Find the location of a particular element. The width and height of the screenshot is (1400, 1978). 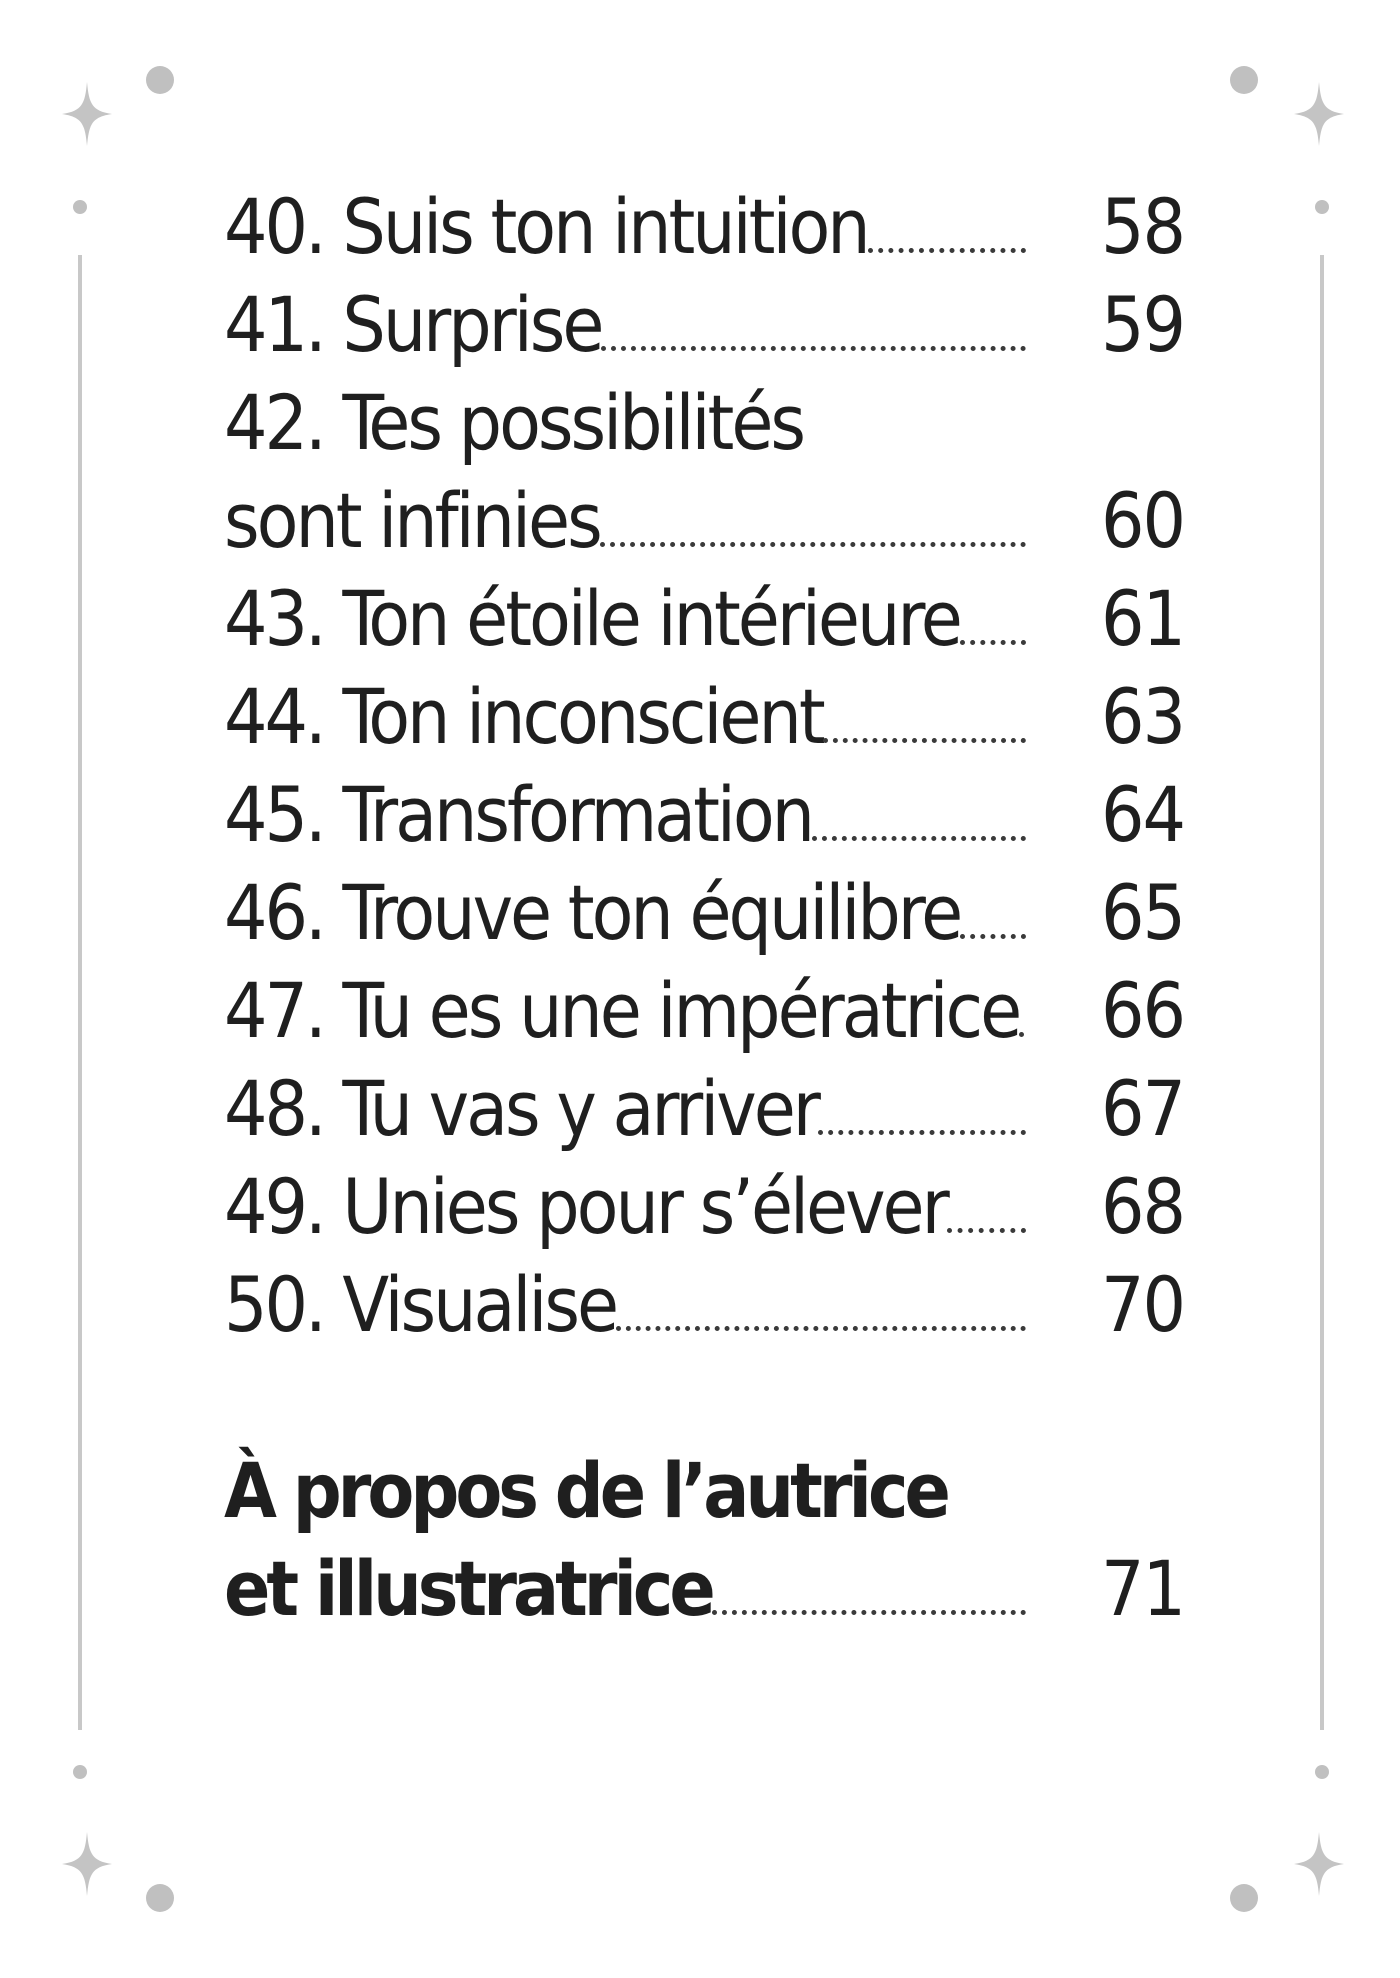

toc-entry-48: 48. Tu vas y arriver 67 is located at coordinates (705, 1109).